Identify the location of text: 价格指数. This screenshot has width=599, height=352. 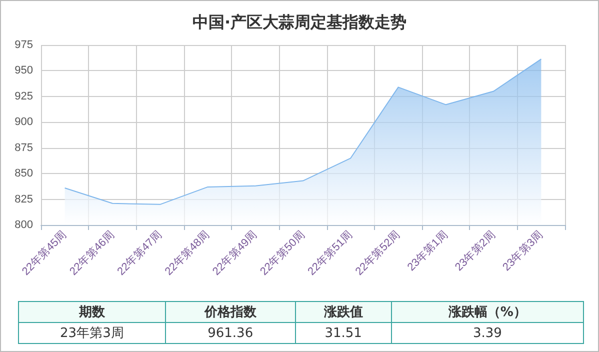
(230, 312).